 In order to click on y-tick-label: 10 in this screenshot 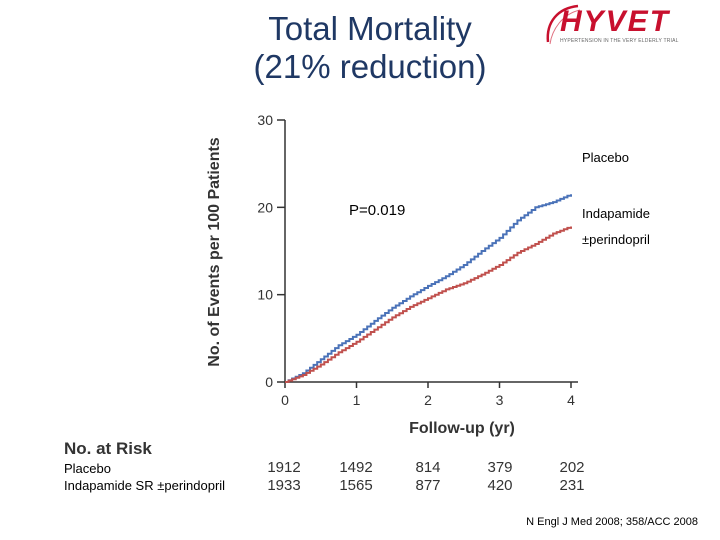, I will do `click(265, 295)`.